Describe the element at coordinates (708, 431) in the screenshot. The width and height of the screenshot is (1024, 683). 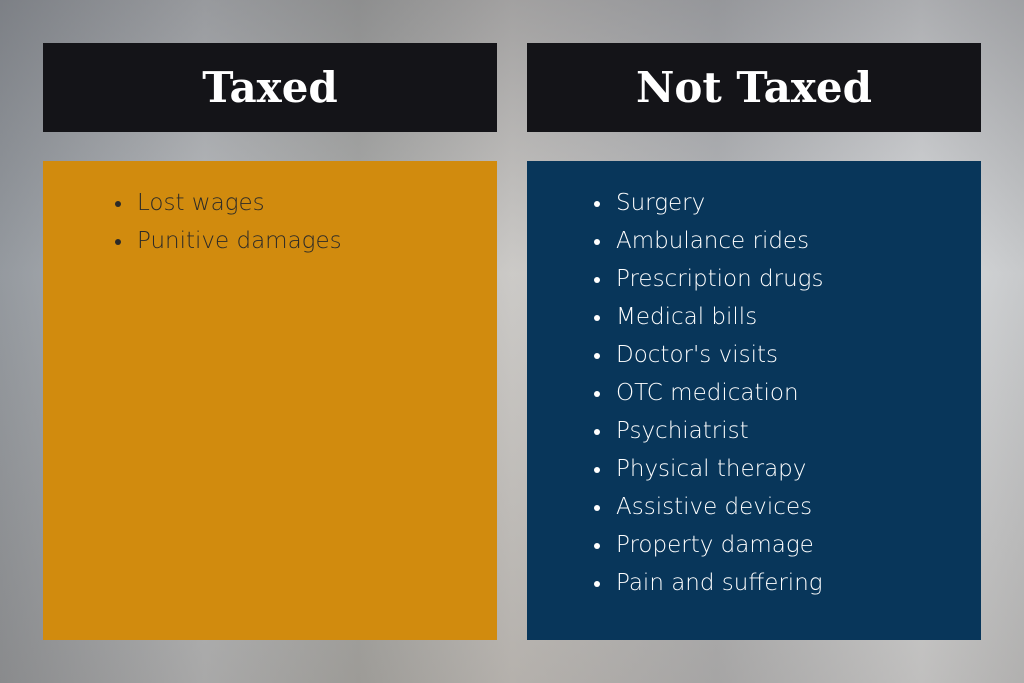
I see `list-item: Psychiatrist` at that location.